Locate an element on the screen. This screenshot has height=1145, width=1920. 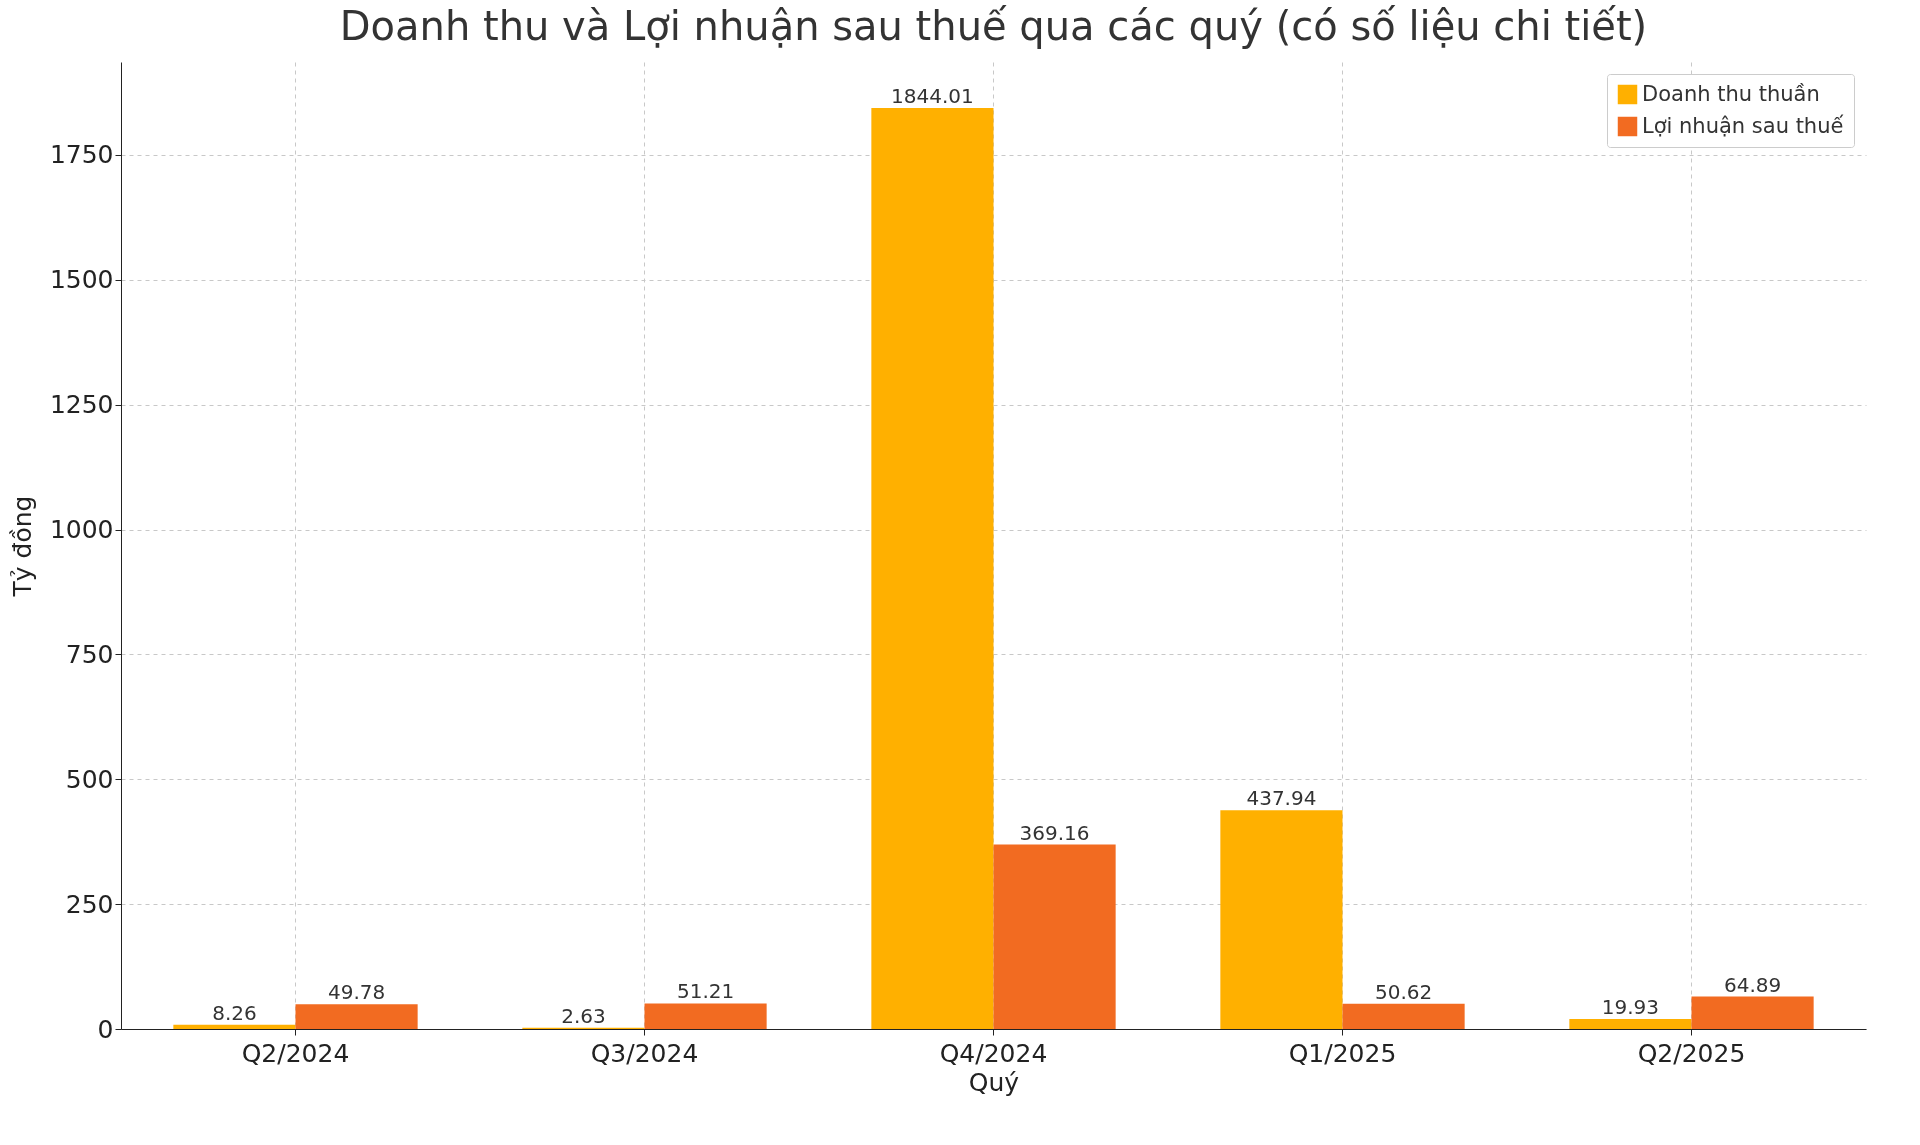
x-tick-label: Q4/2024 is located at coordinates (993, 1053).